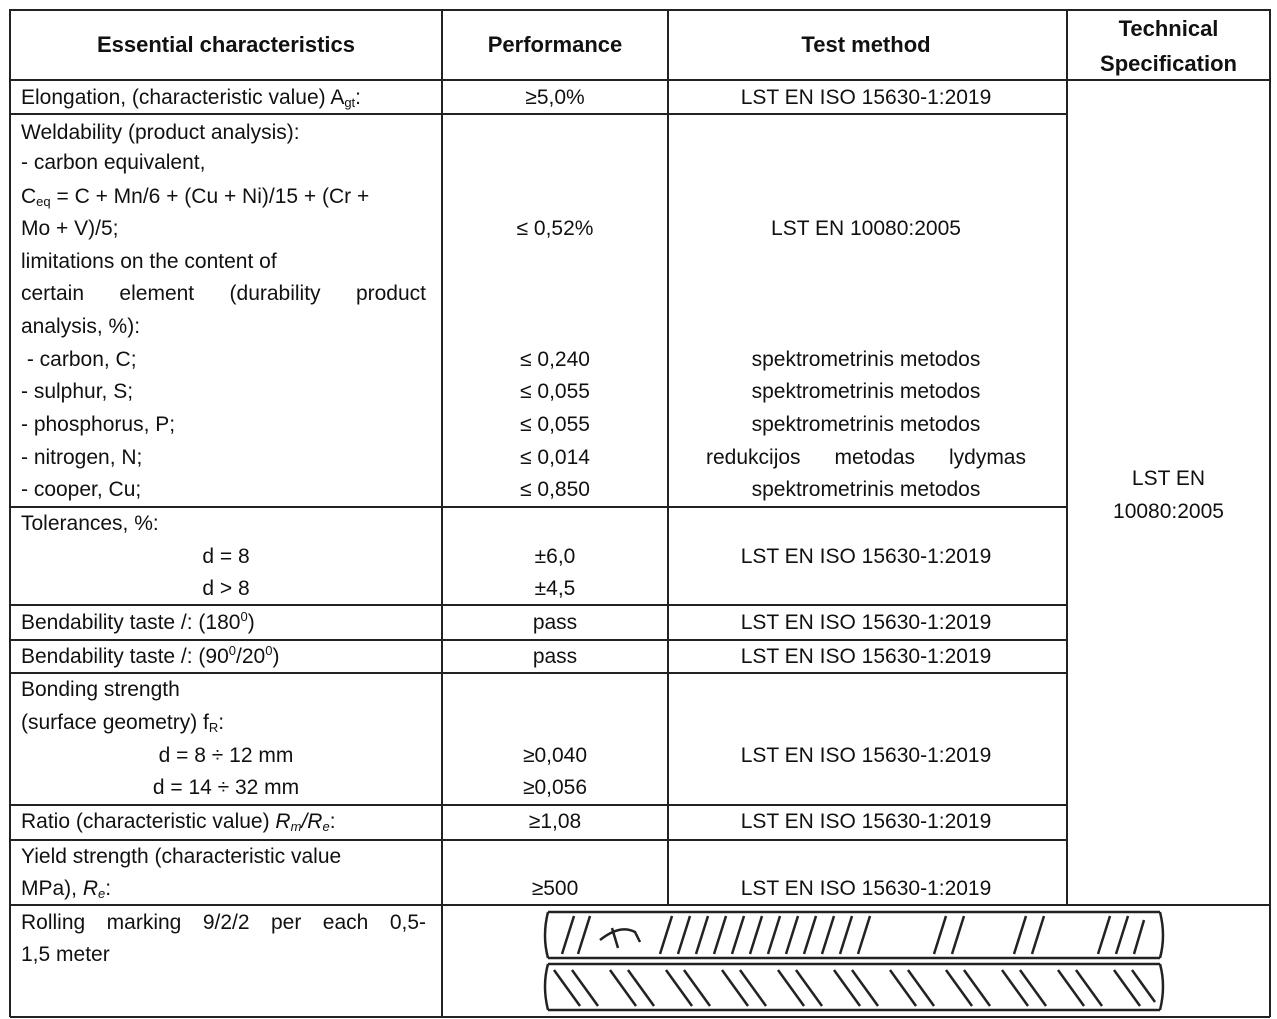 The height and width of the screenshot is (1019, 1277). I want to click on text: C, so click(29, 196).